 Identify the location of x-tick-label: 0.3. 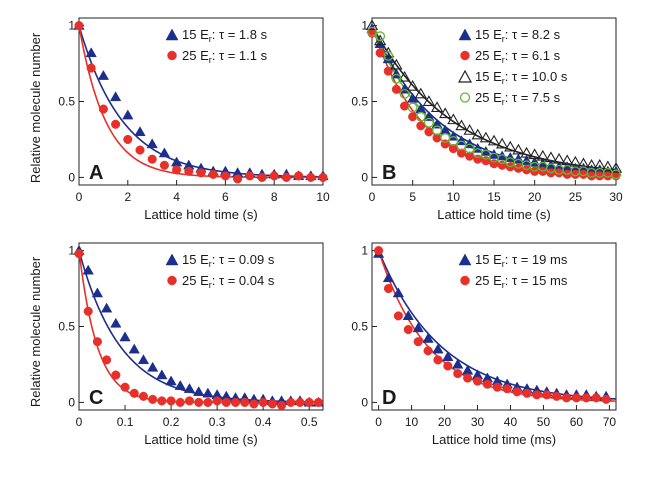
(217, 422).